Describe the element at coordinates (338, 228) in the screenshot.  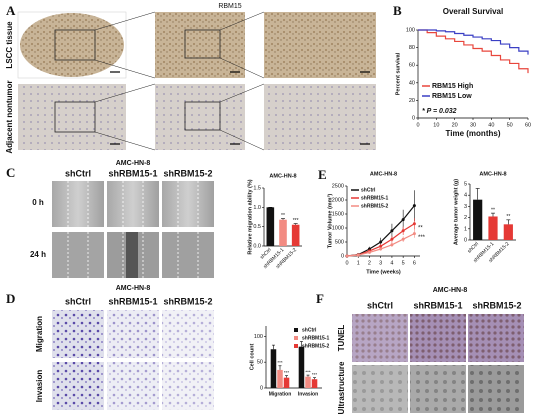
I see `y-tick-label: 1000` at that location.